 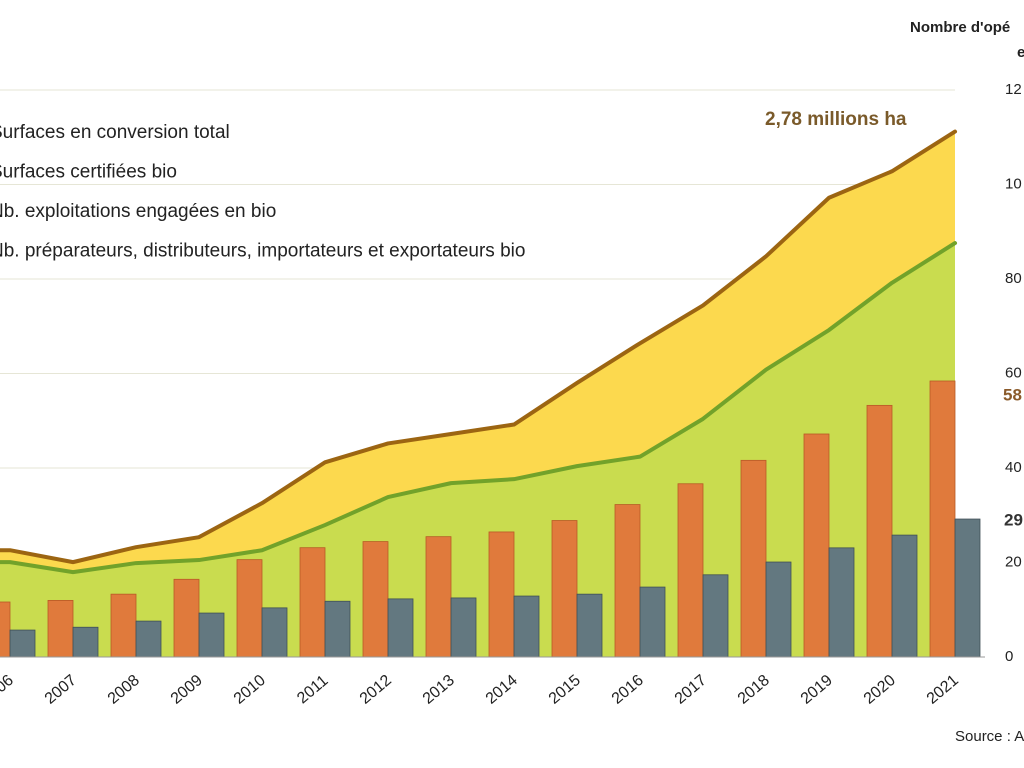 What do you see at coordinates (1013, 278) in the screenshot?
I see `y2-tick-label: 80` at bounding box center [1013, 278].